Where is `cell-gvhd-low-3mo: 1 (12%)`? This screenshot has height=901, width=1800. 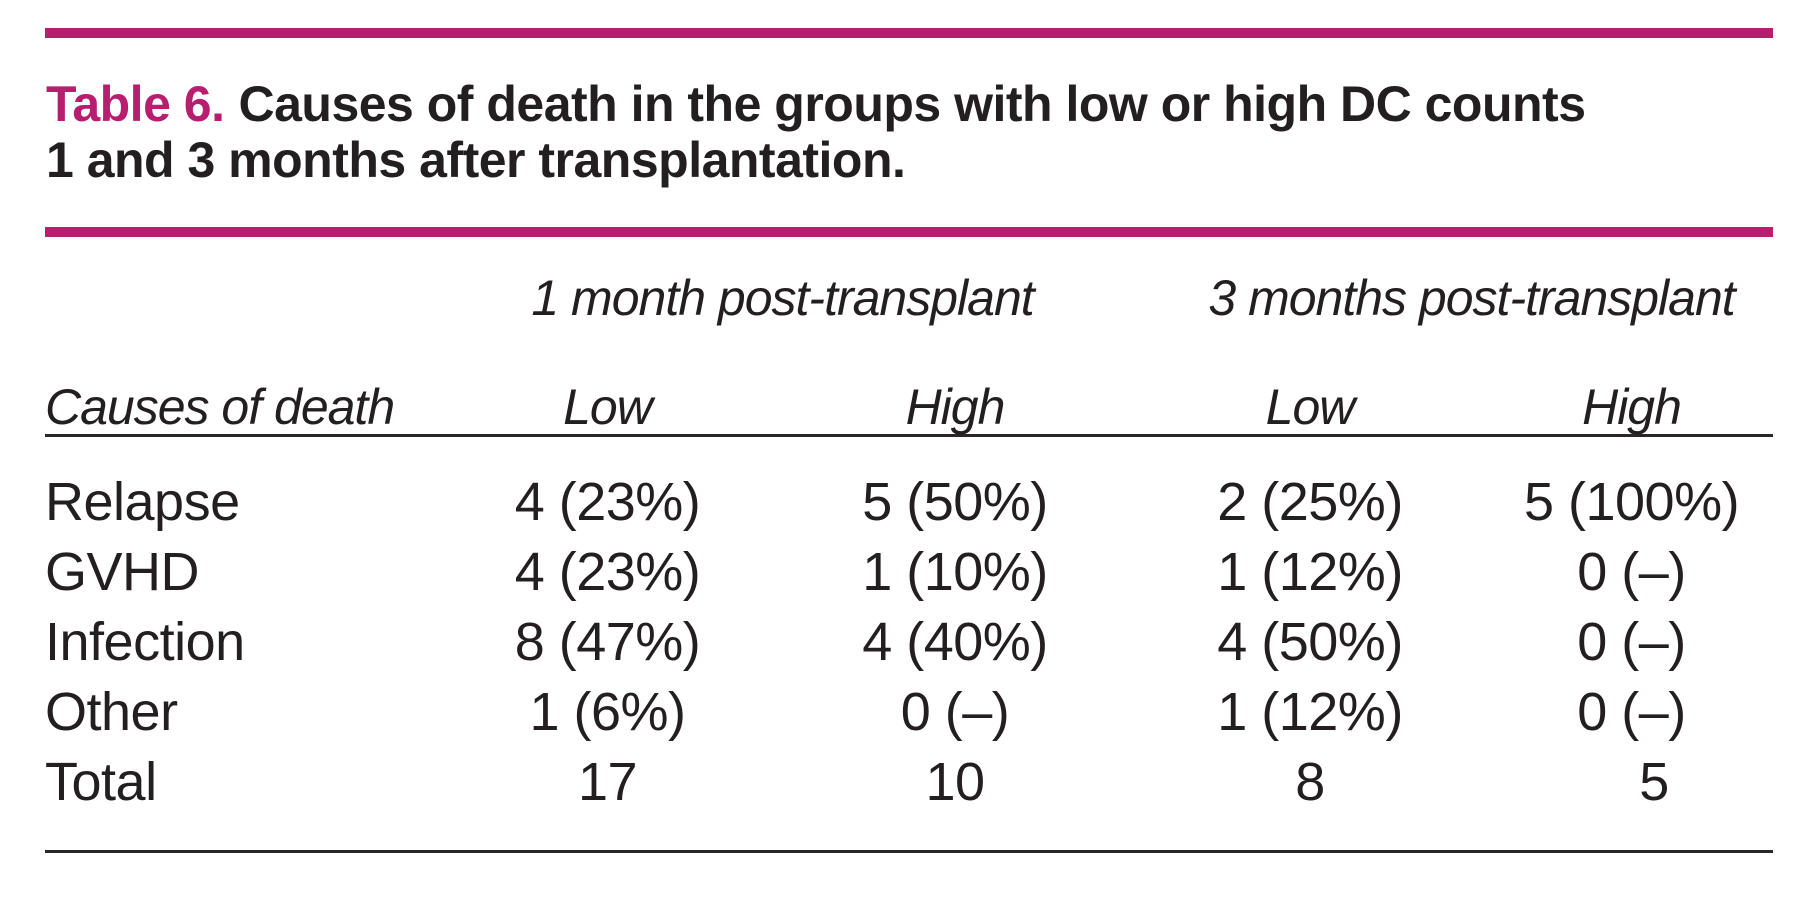
cell-gvhd-low-3mo: 1 (12%) is located at coordinates (1310, 571).